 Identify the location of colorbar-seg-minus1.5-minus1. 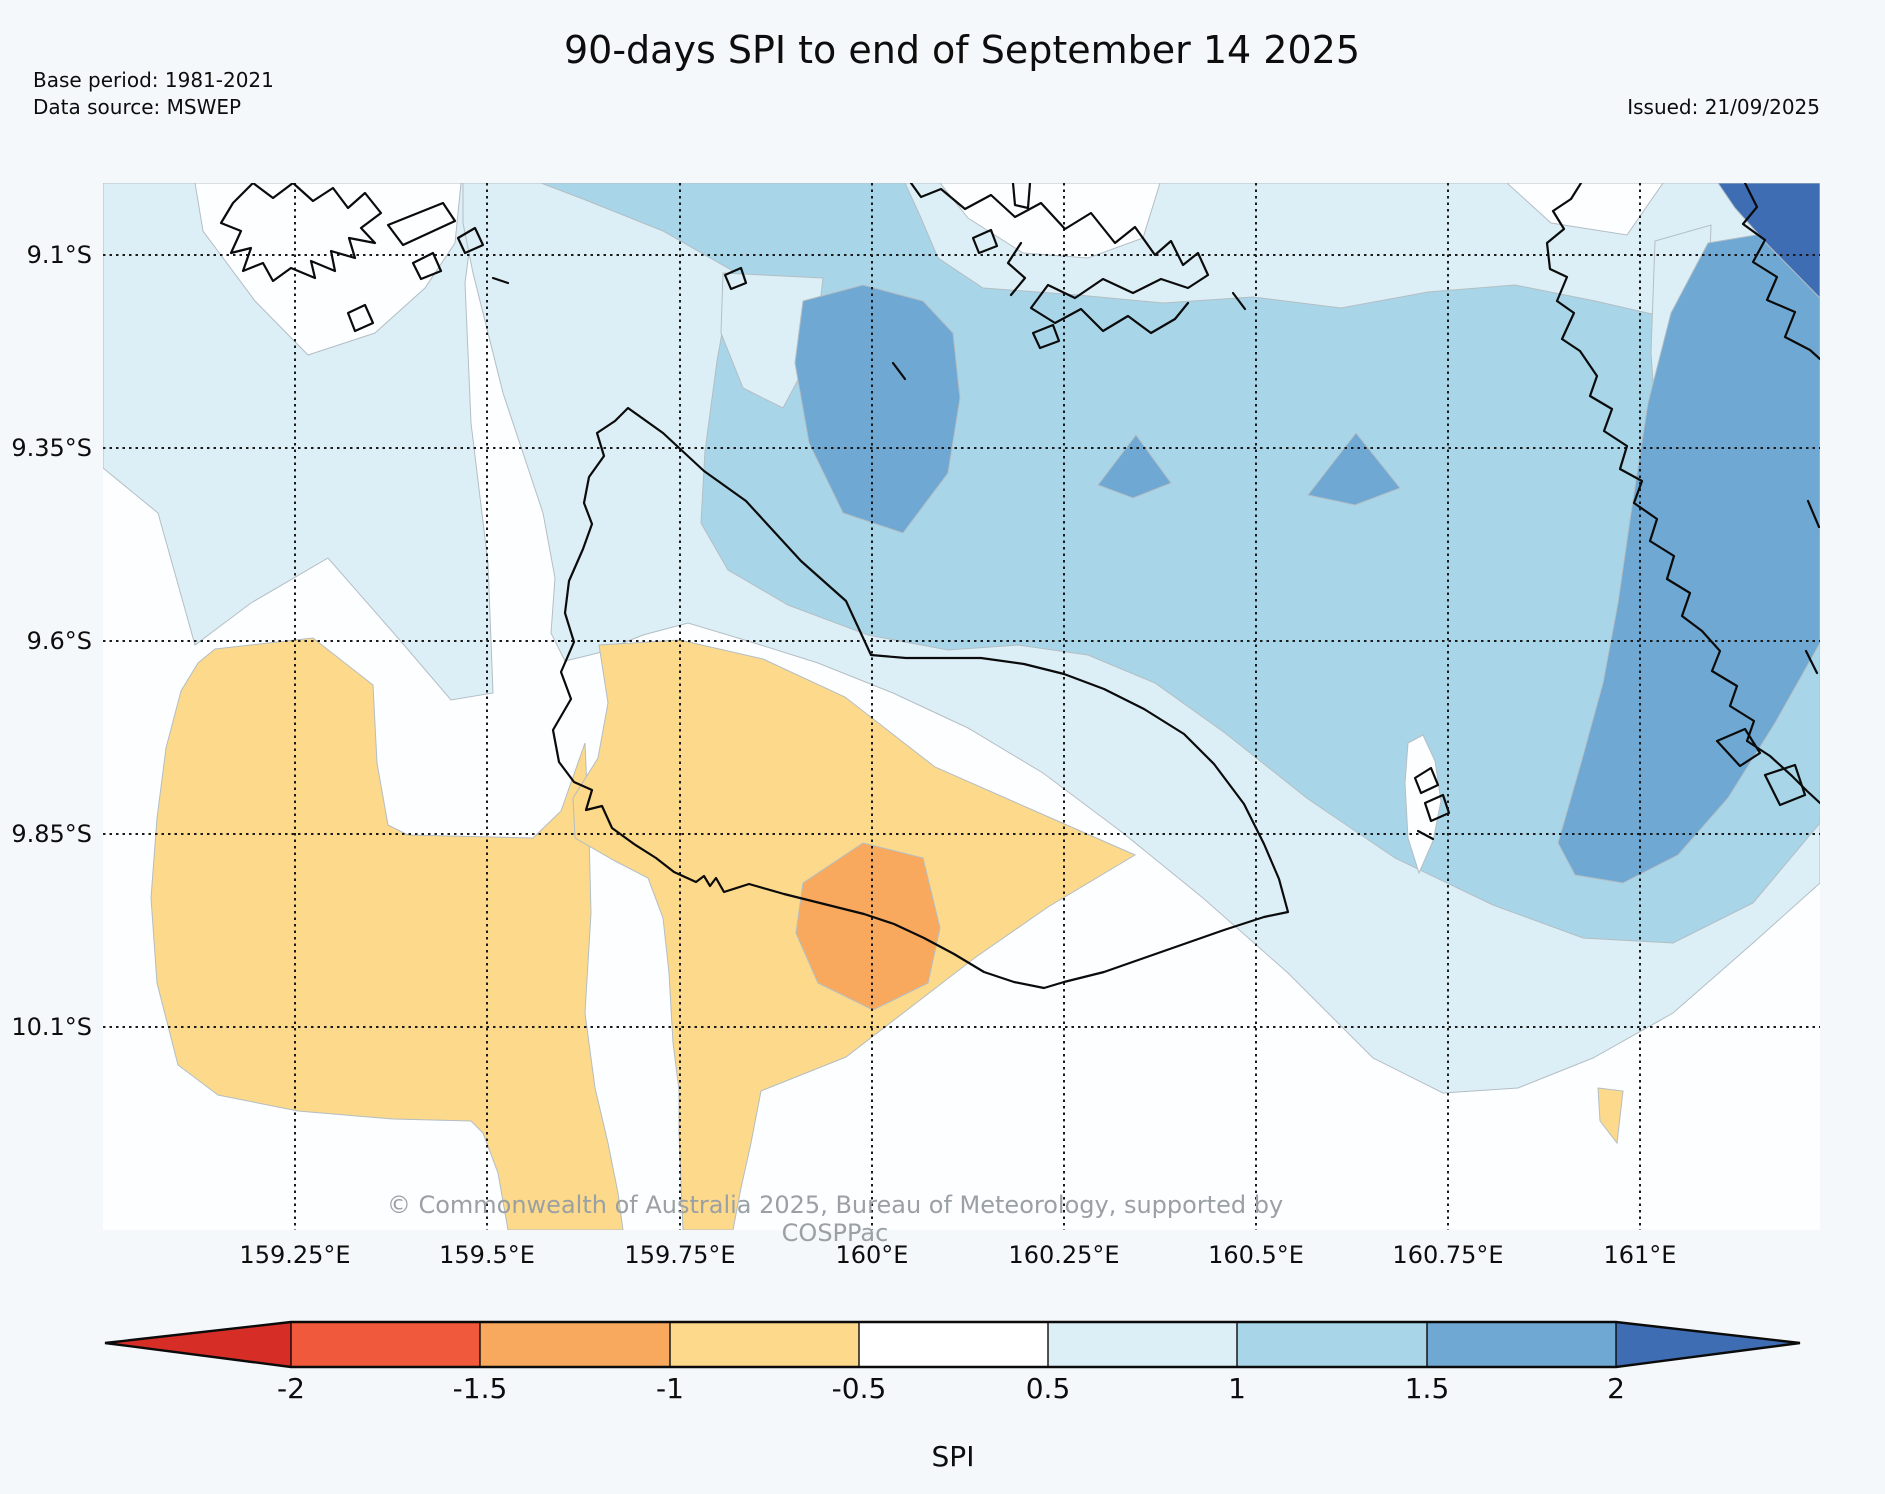
(575, 1344).